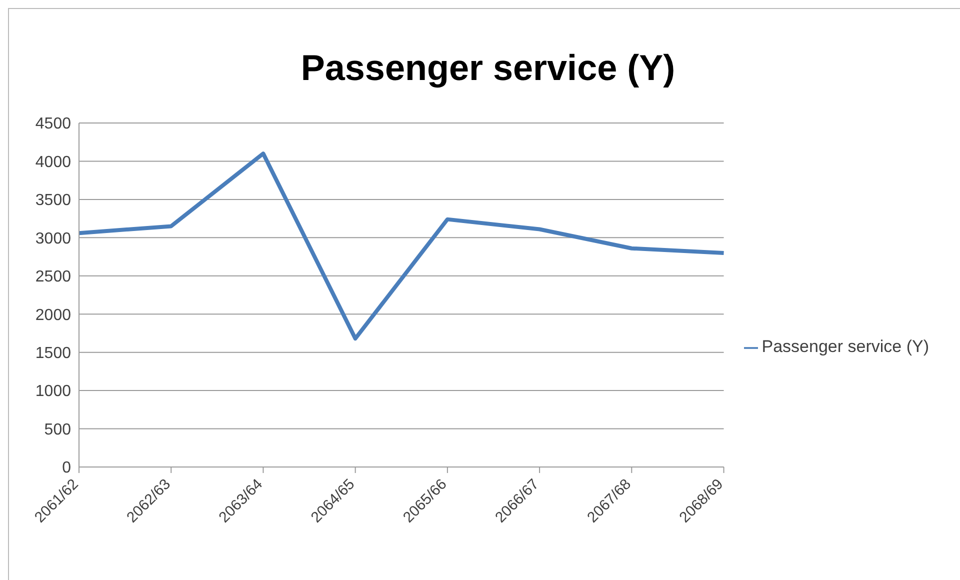 The image size is (960, 580). I want to click on y-tick-label: 2000, so click(53, 315).